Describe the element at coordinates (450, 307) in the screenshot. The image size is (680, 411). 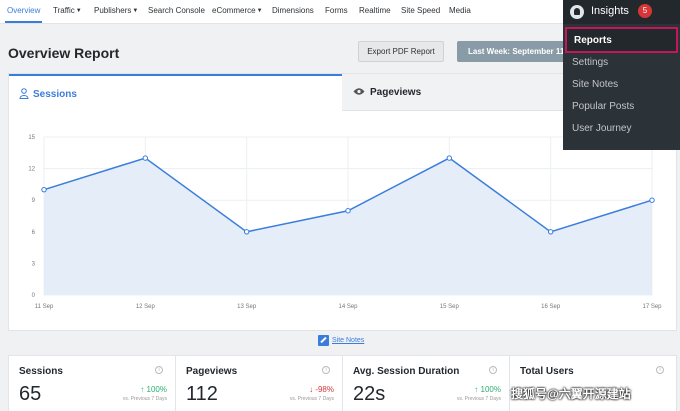
I see `x-tick-label: 15 Sep` at that location.